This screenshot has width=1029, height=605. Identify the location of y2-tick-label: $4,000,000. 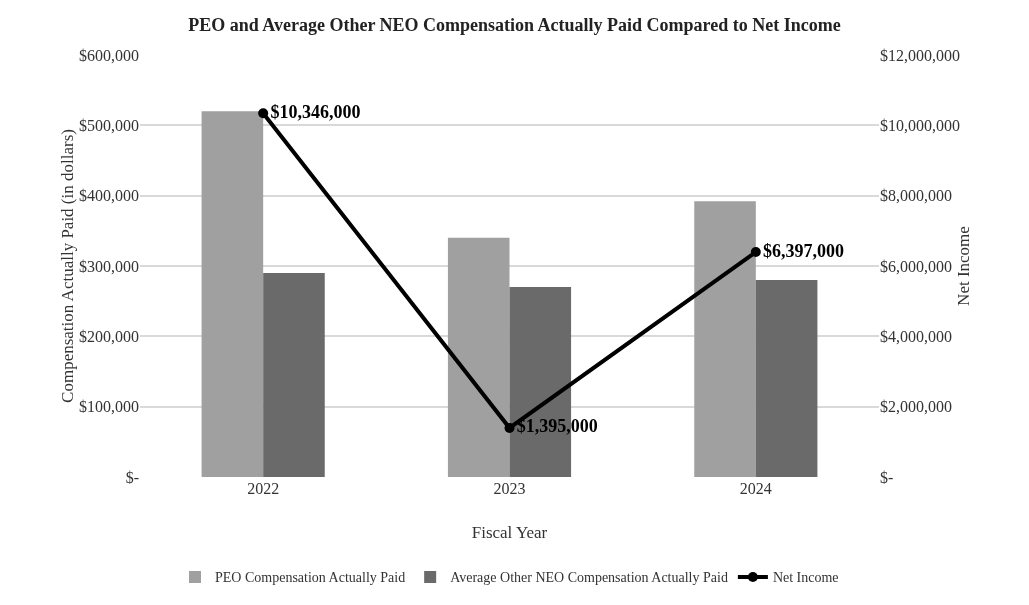
(916, 336).